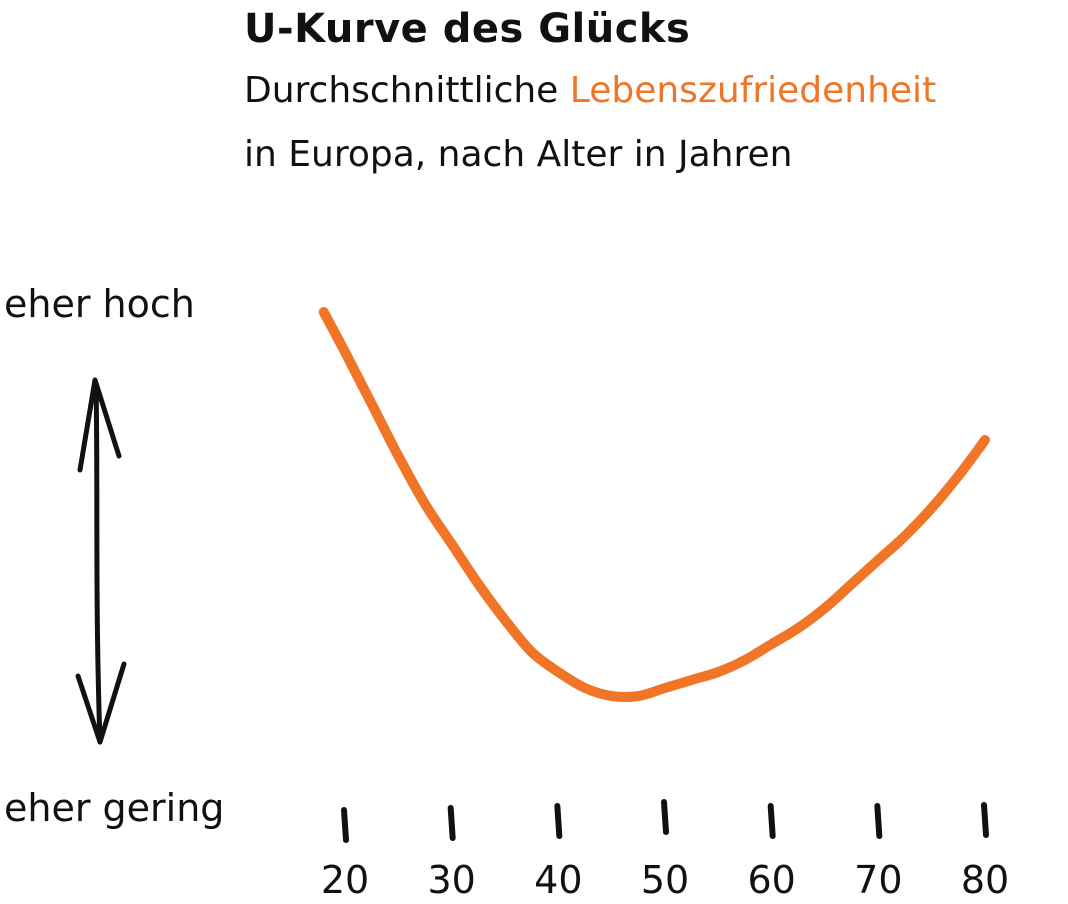 Image resolution: width=1068 pixels, height=904 pixels. I want to click on y-axis-arrow-head-up, so click(99, 425).